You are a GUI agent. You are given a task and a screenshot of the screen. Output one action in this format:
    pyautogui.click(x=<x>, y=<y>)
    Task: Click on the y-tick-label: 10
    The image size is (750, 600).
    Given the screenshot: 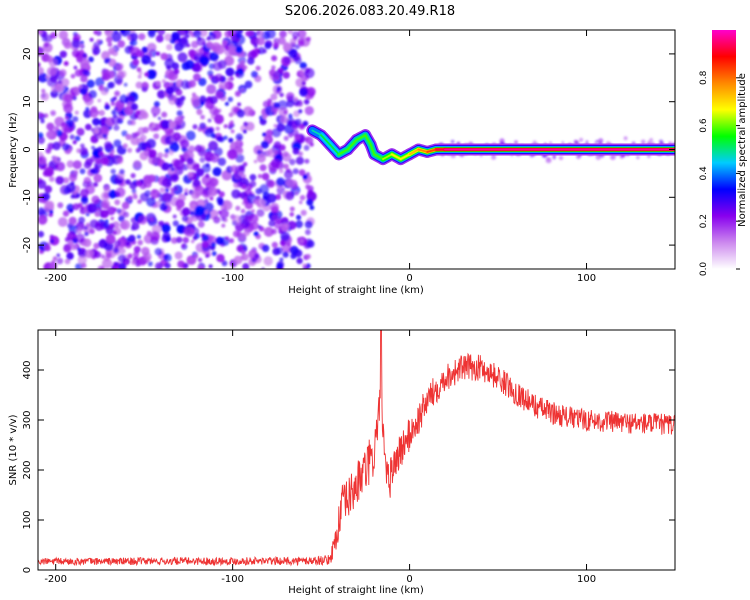 What is the action you would take?
    pyautogui.click(x=27, y=101)
    